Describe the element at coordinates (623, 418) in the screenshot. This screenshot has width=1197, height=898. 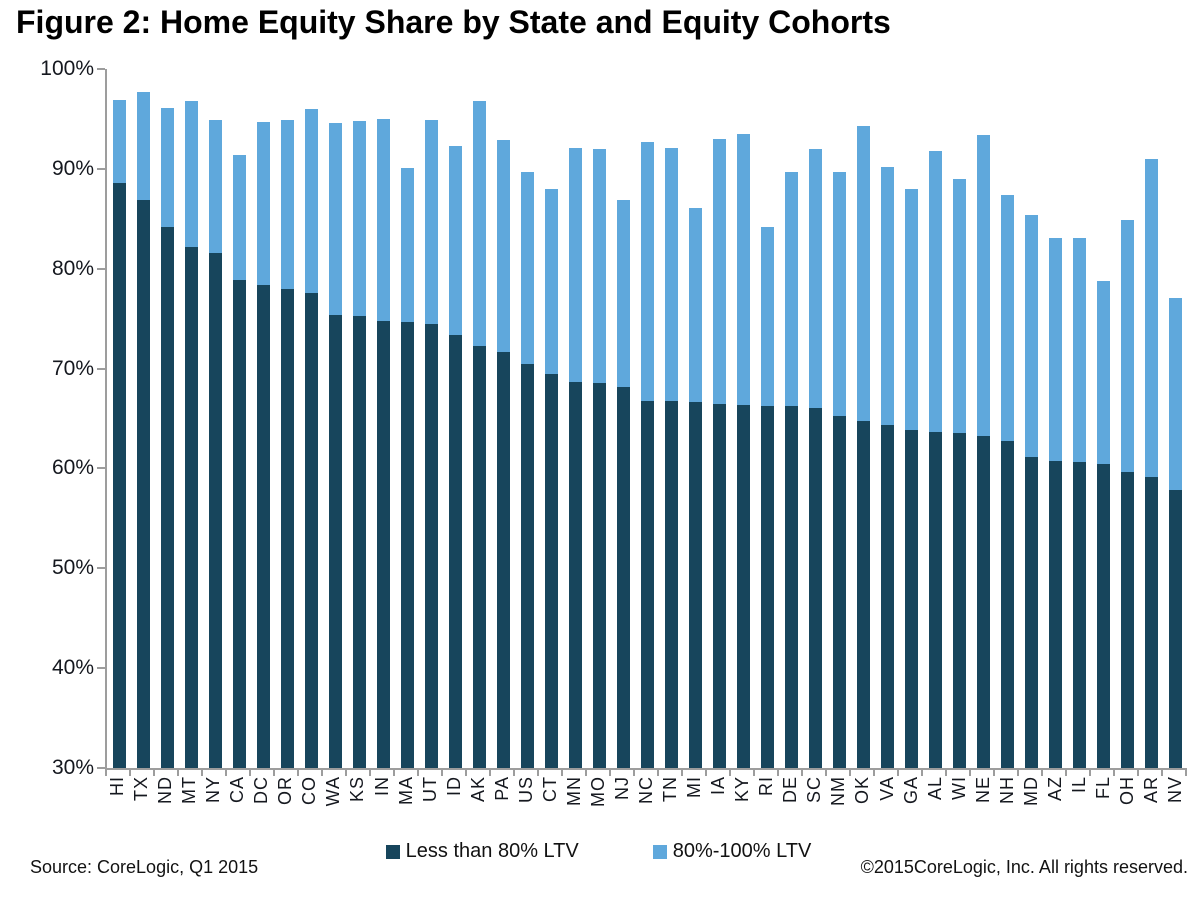
I see `bar-nj` at that location.